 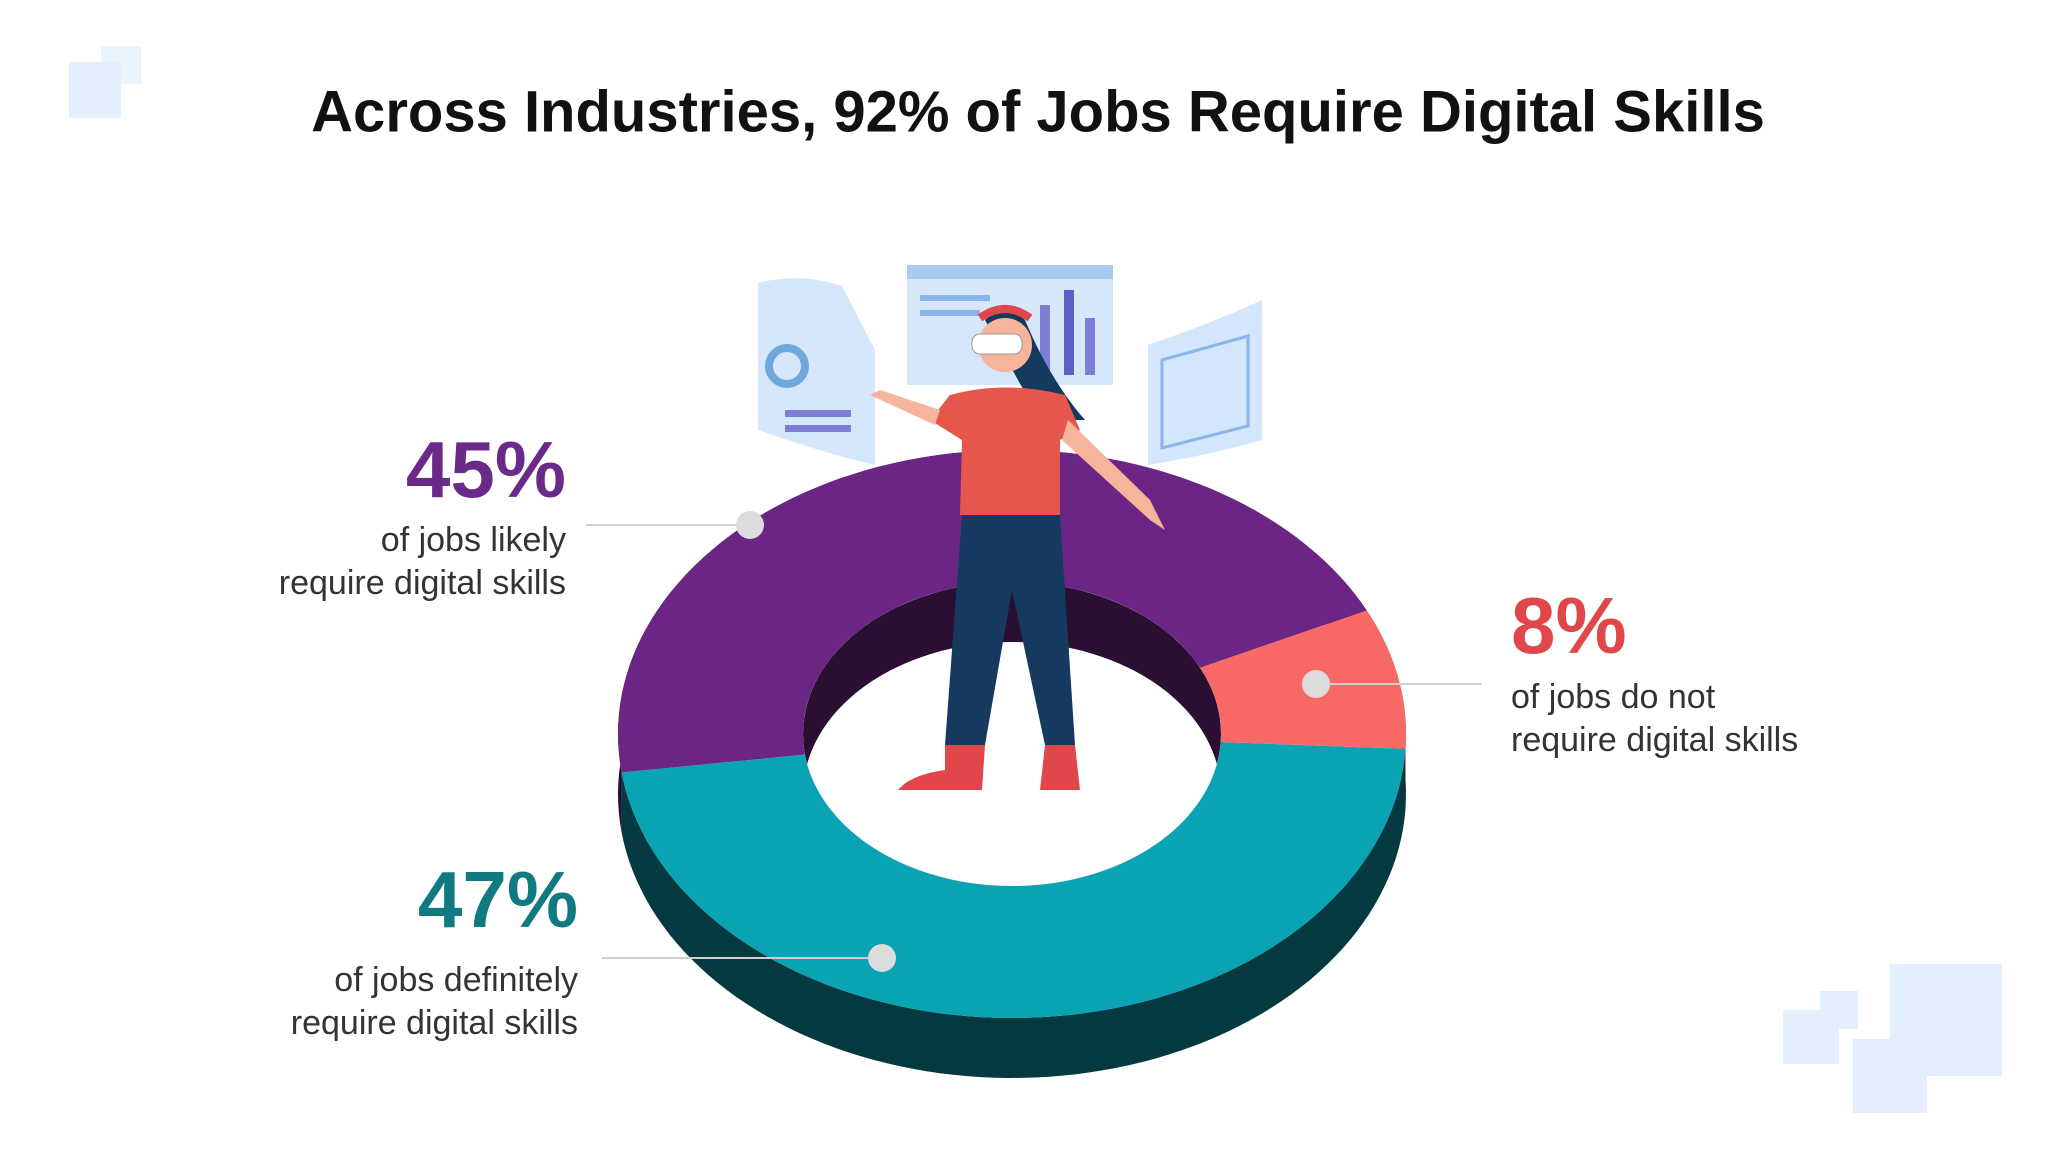 I want to click on slice-side, so click(x=1013, y=913).